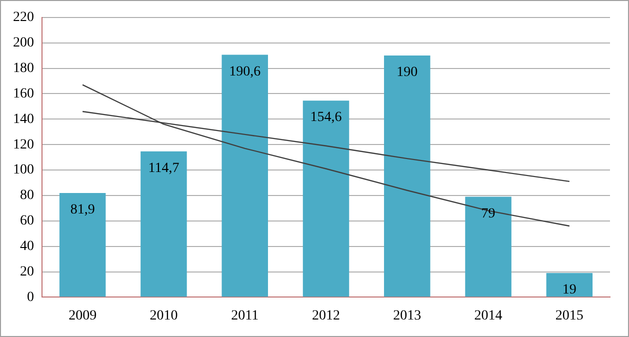 The height and width of the screenshot is (337, 629). I want to click on y-tick-label: 160, so click(23, 94).